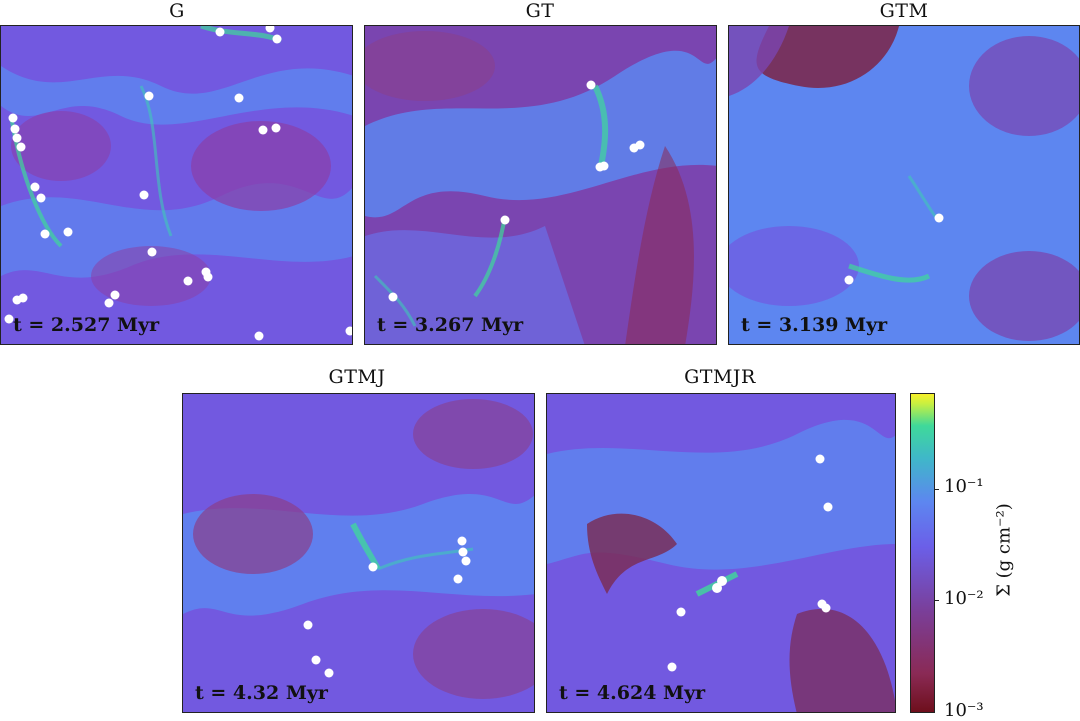  What do you see at coordinates (540, 11) in the screenshot?
I see `panel-title-gt: GT` at bounding box center [540, 11].